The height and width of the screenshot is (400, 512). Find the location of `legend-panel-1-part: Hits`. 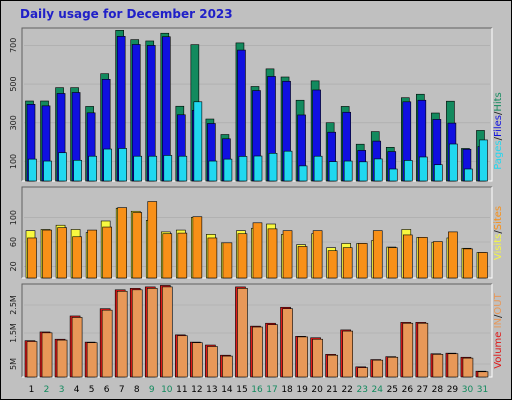

legend-panel-1-part: Hits is located at coordinates (498, 101).